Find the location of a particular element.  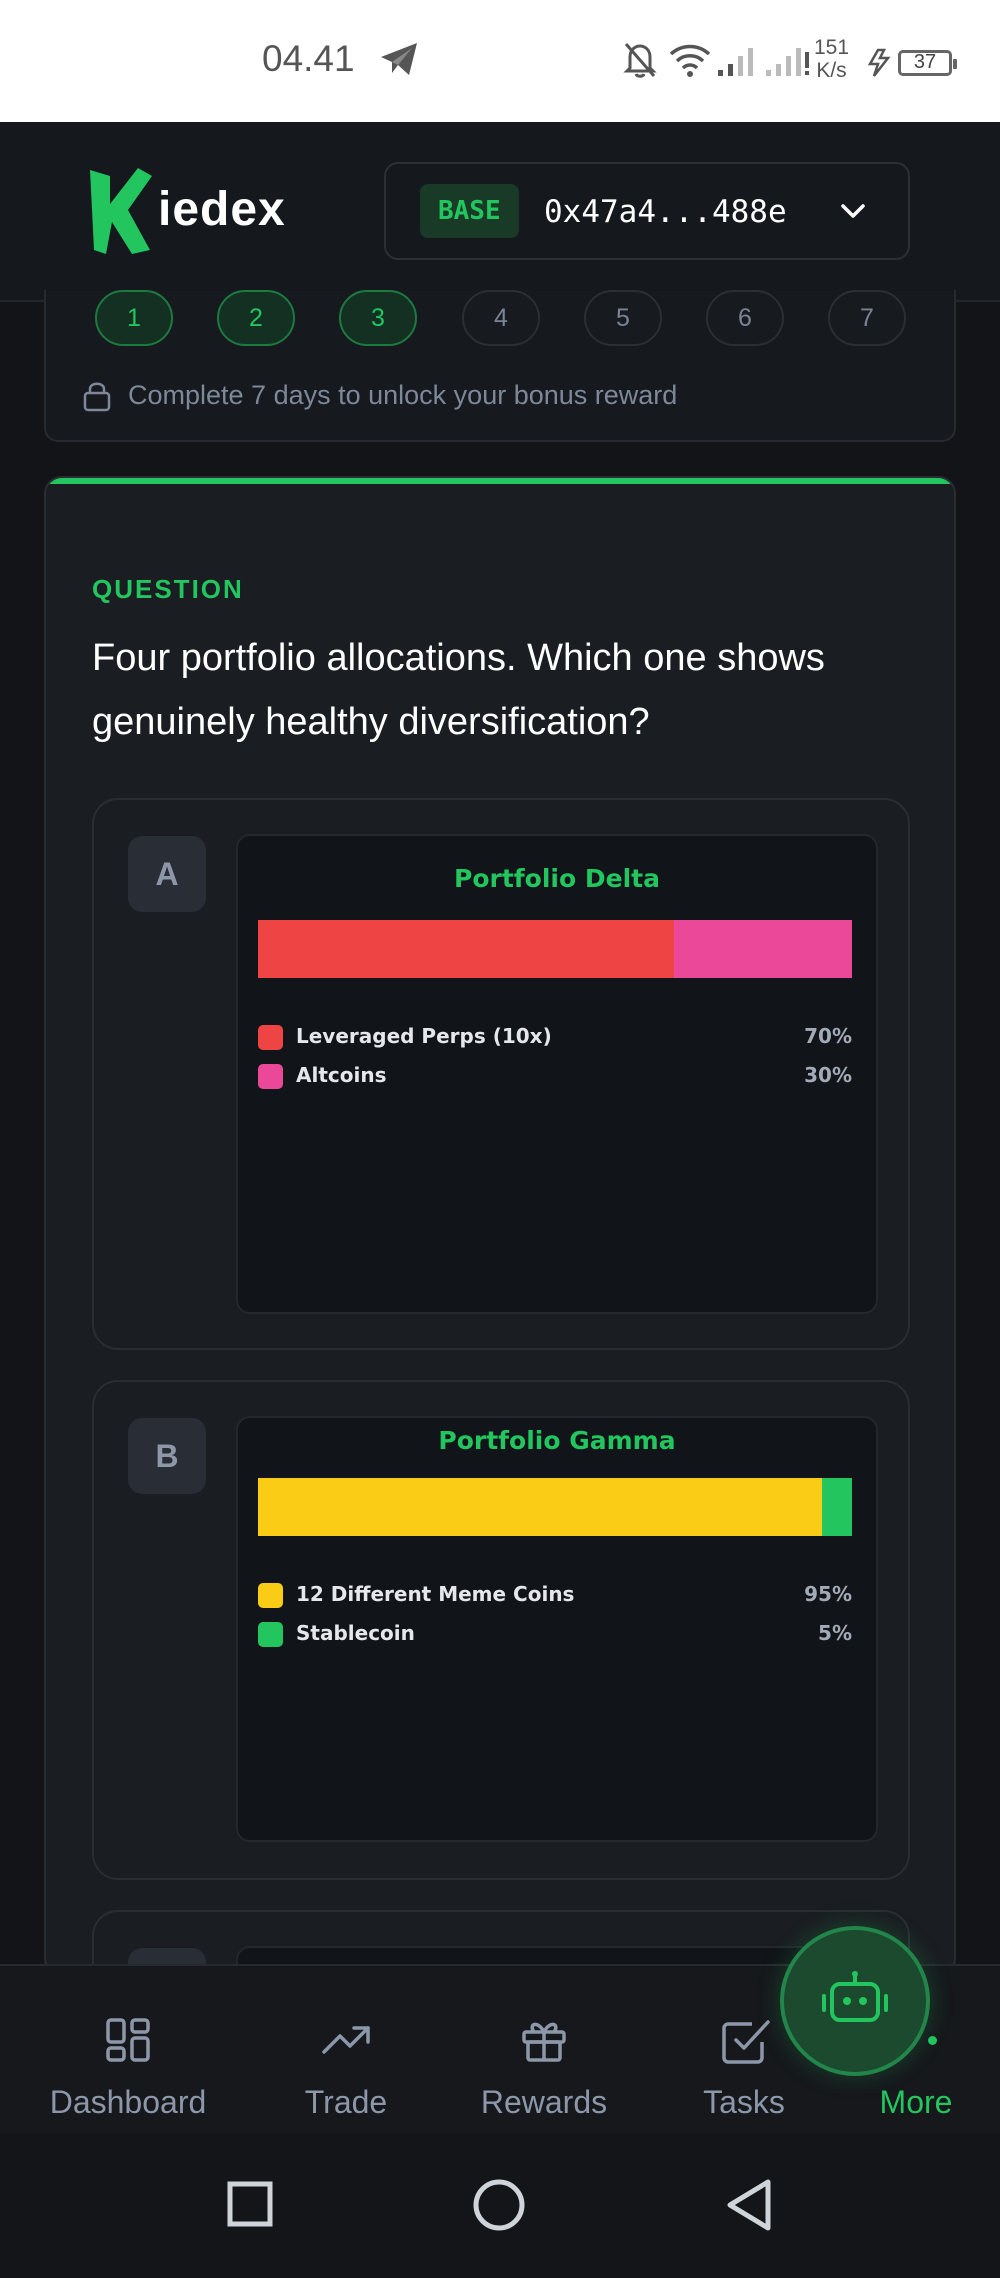

dashboard-icon is located at coordinates (128, 2040).